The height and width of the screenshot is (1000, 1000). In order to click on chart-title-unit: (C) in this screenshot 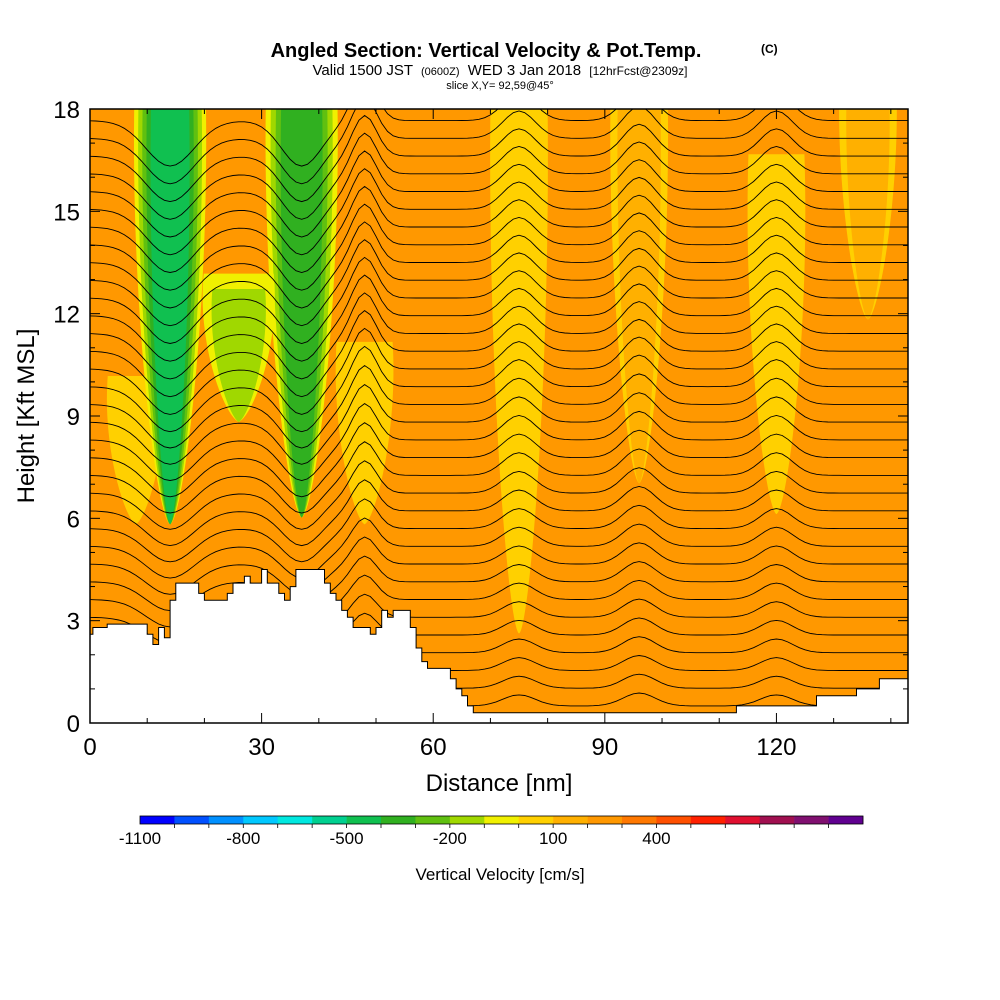, I will do `click(769, 49)`.